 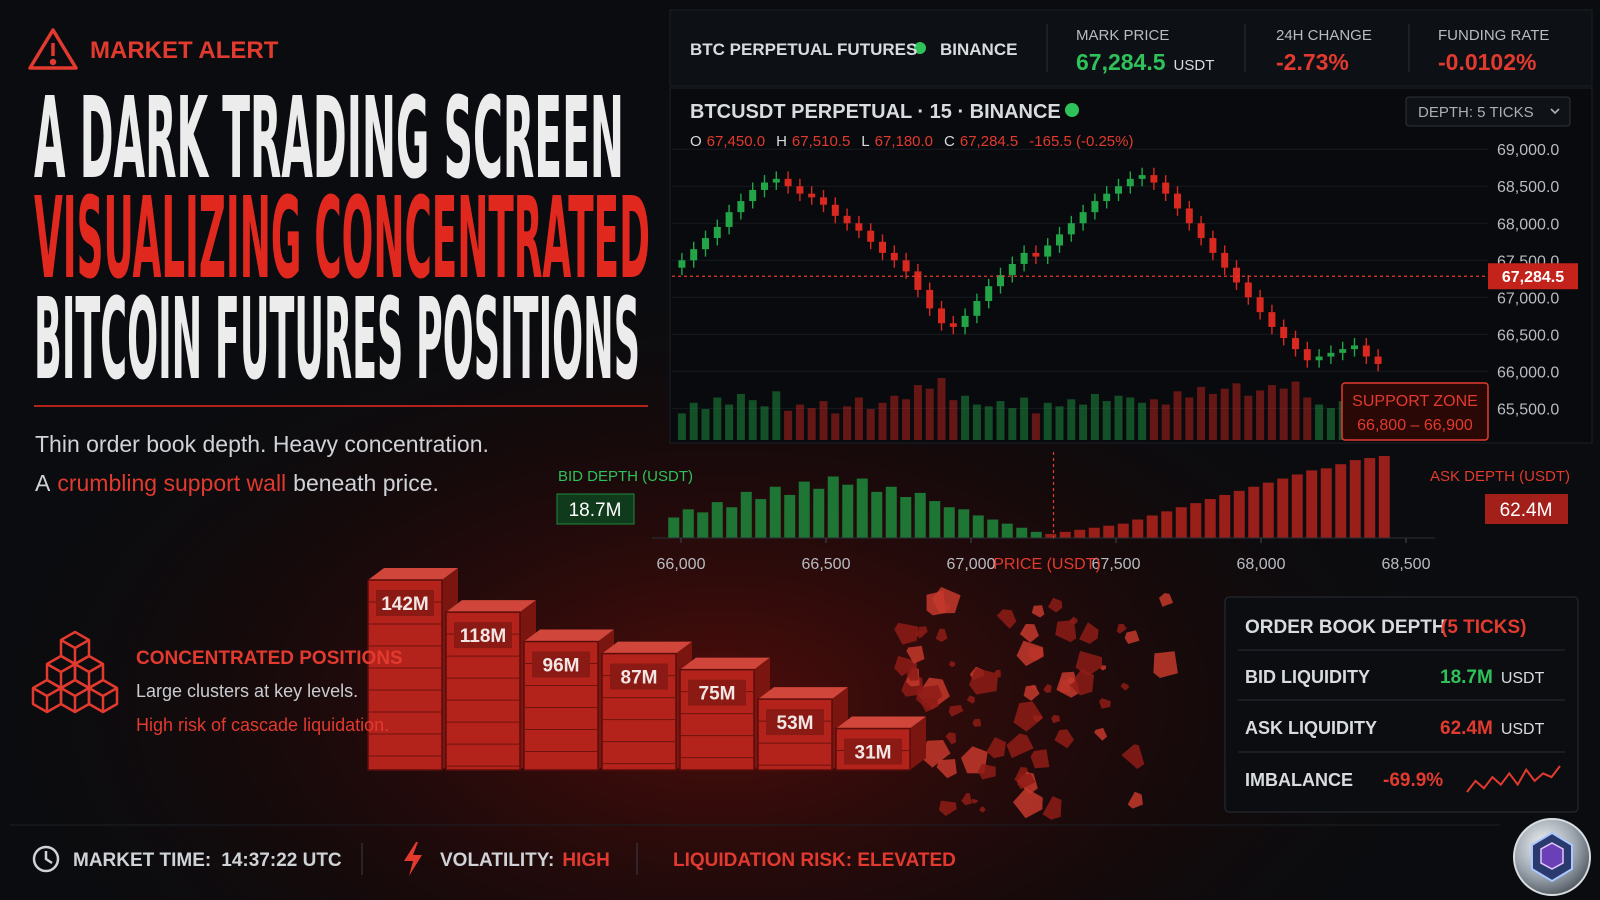 What do you see at coordinates (1194, 65) in the screenshot?
I see `unit: USDT` at bounding box center [1194, 65].